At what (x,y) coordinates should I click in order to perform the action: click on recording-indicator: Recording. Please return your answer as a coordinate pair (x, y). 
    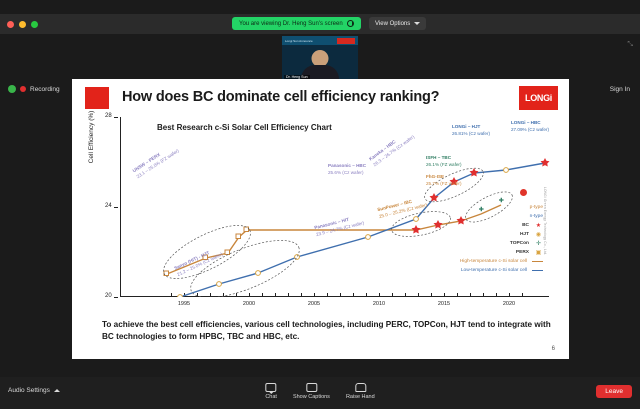
    Looking at the image, I should click on (34, 89).